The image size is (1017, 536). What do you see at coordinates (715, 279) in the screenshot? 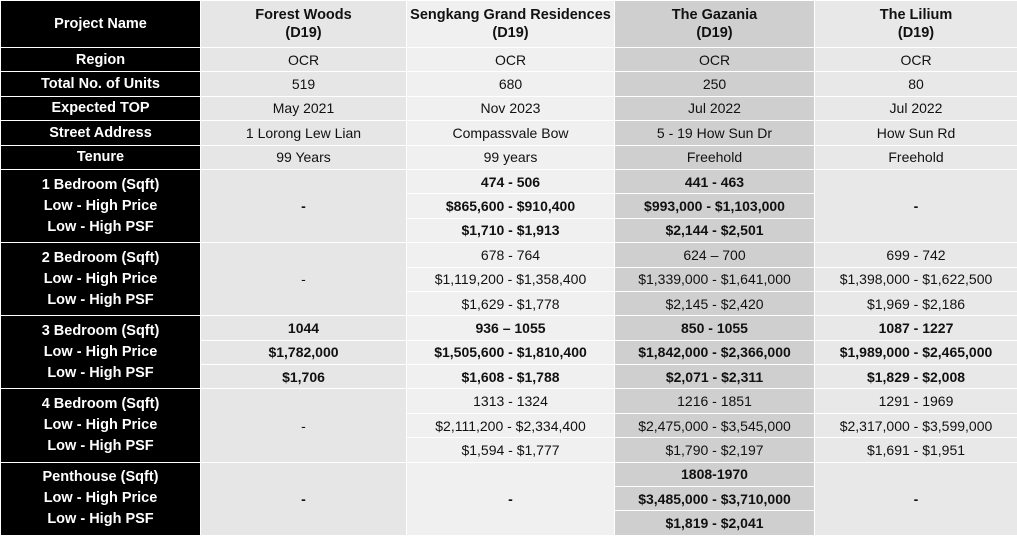
I see `cell: $1,339,000 - $1,641,000` at bounding box center [715, 279].